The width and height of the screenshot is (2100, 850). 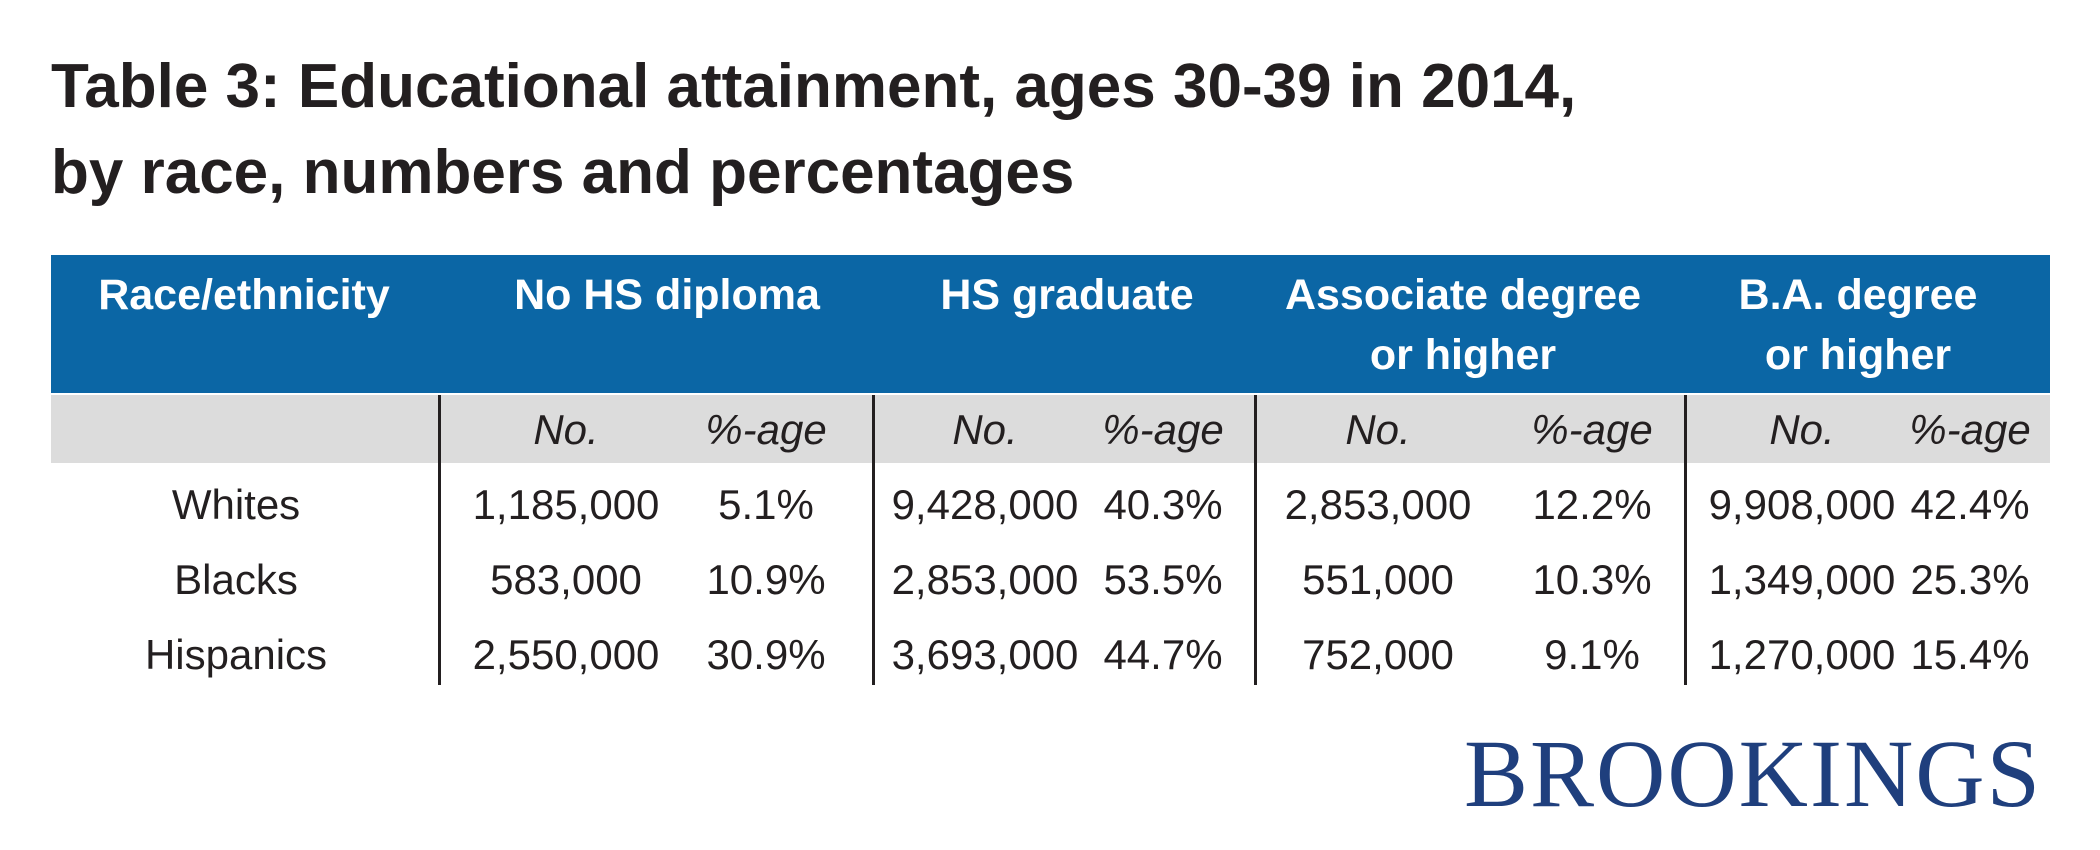 What do you see at coordinates (1970, 579) in the screenshot?
I see `cell: 25.3%` at bounding box center [1970, 579].